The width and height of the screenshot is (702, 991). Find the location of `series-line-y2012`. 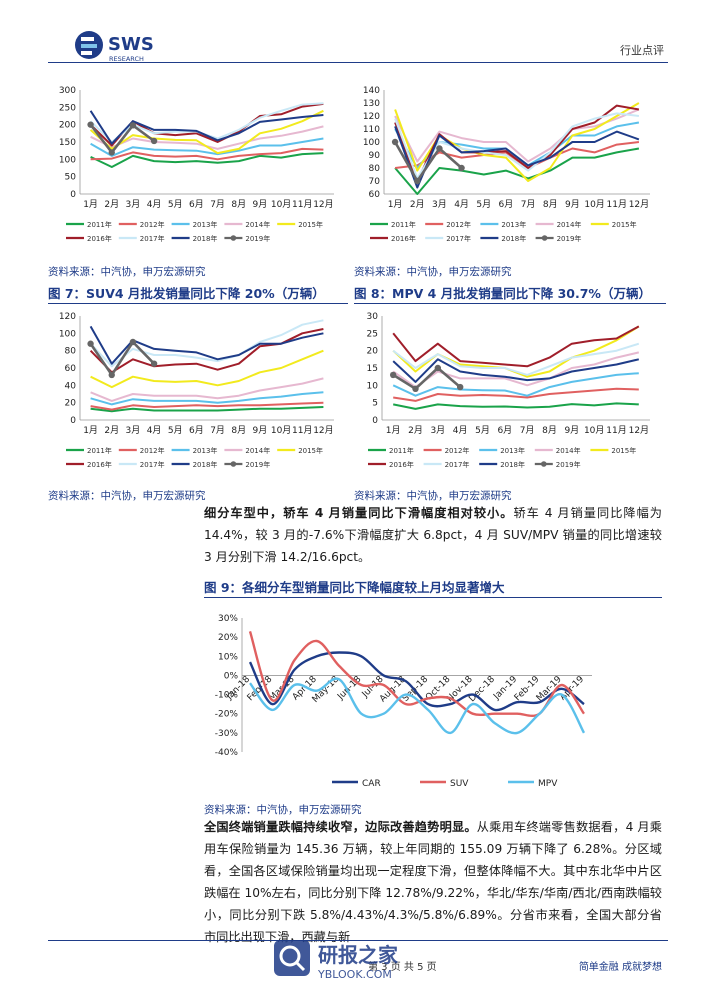

series-line-y2012 is located at coordinates (207, 154).